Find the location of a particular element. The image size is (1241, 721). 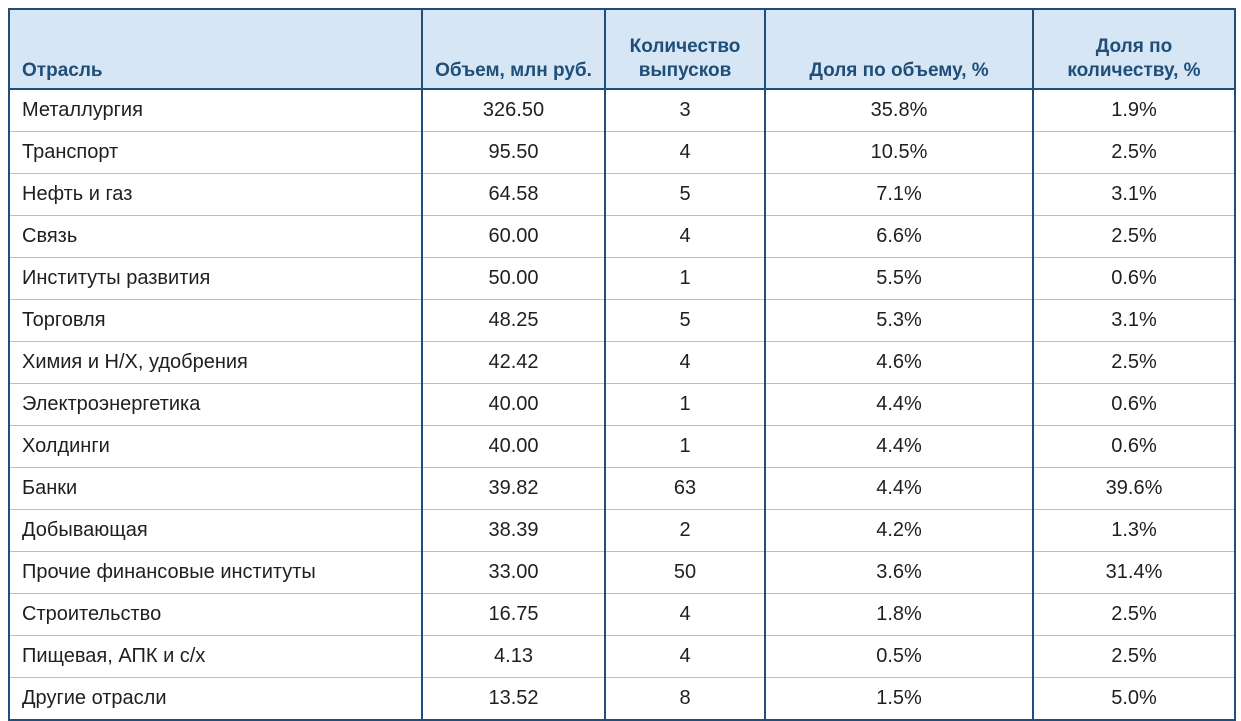

table-row: Институты развития 50.00 1 5.5% 0.6% is located at coordinates (622, 278).